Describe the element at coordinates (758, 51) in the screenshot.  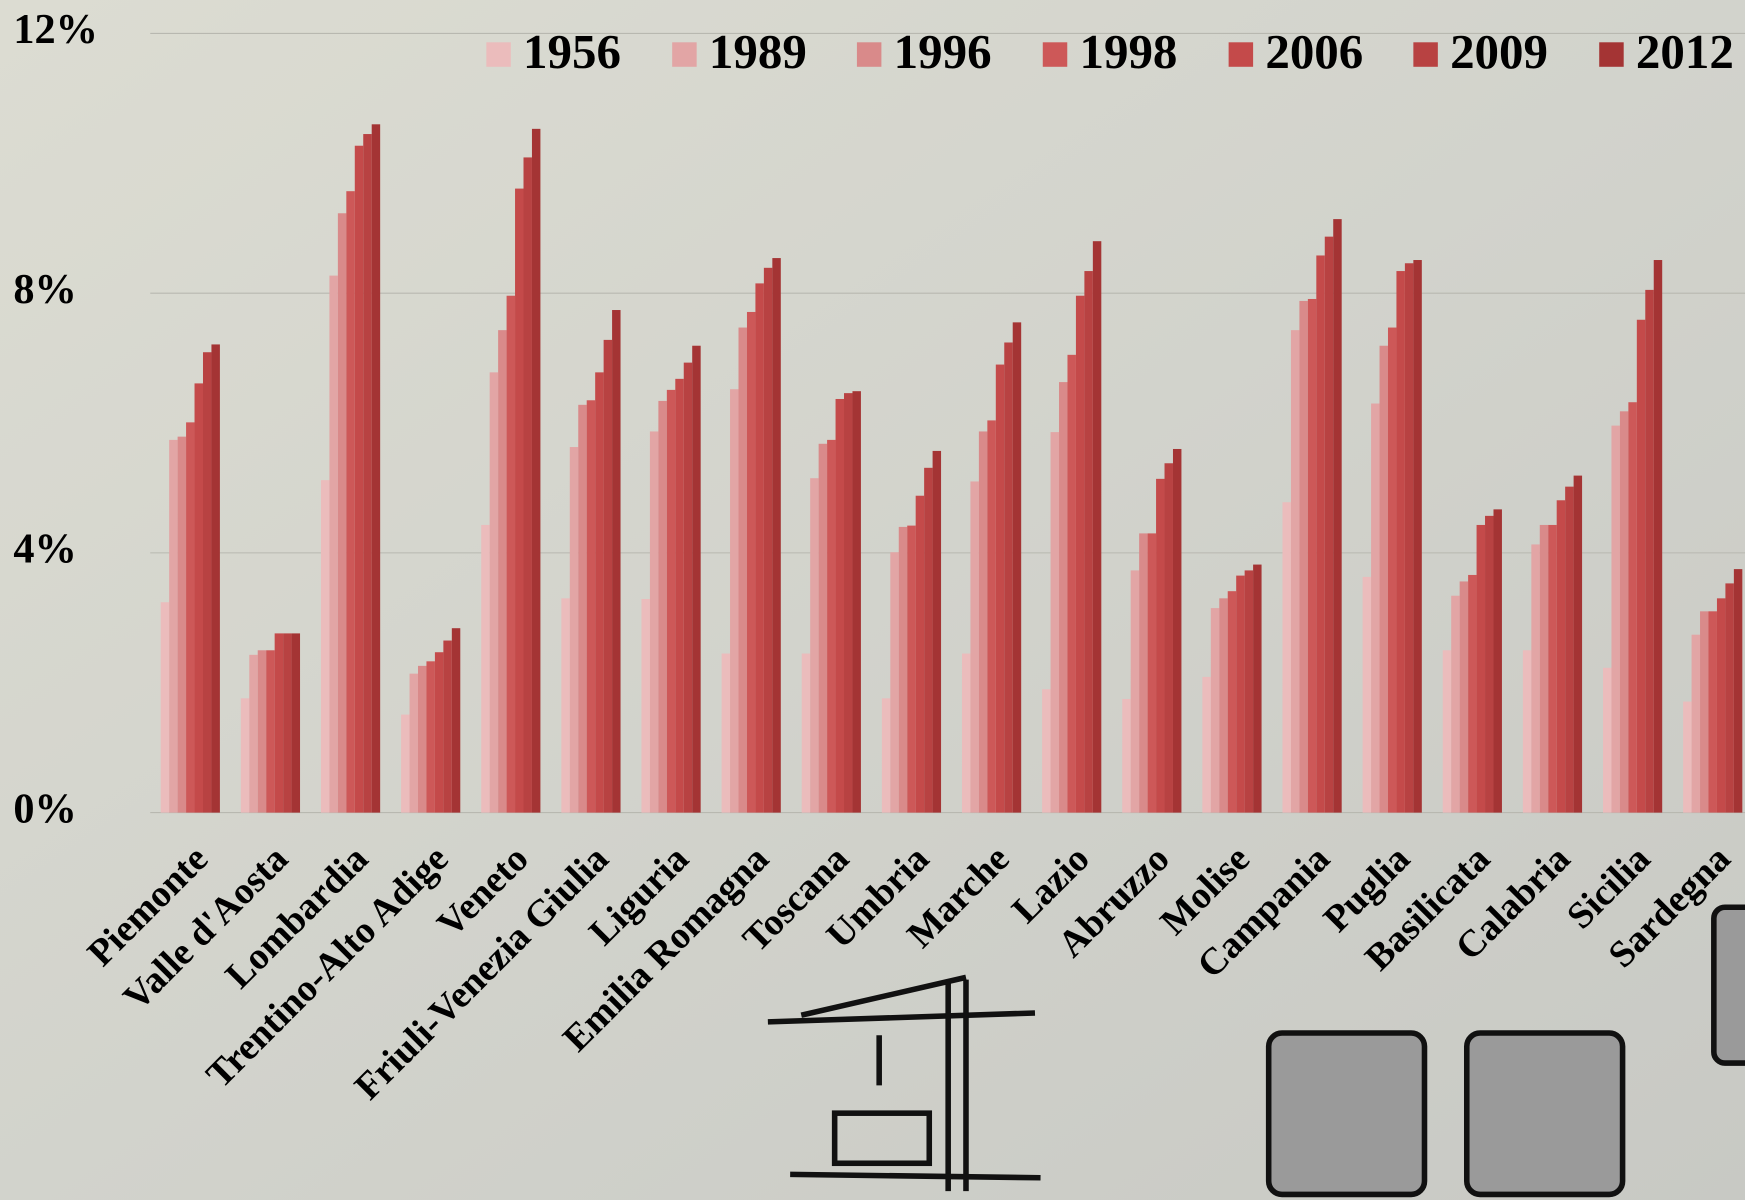
I see `legend-label: 1989` at that location.